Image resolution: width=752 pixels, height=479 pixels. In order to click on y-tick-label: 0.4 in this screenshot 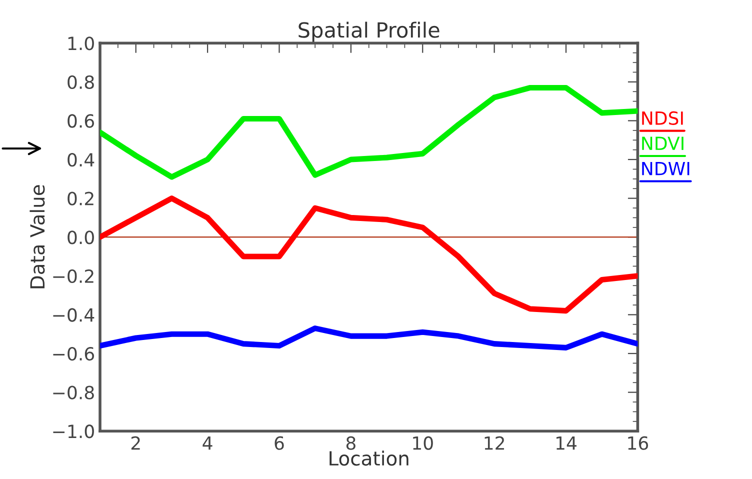, I will do `click(81, 159)`.